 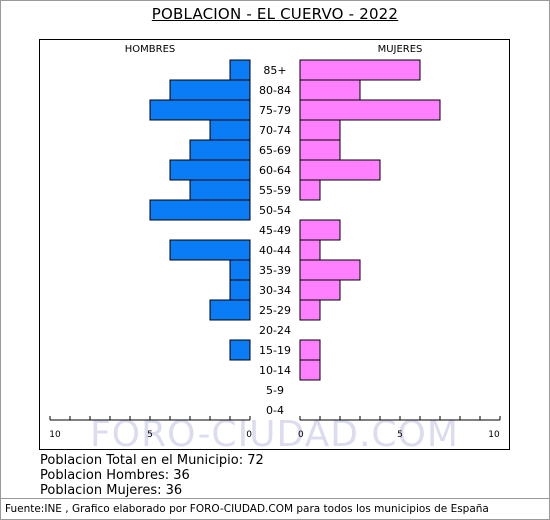 What do you see at coordinates (275, 370) in the screenshot?
I see `age-label-10-14: 10-14` at bounding box center [275, 370].